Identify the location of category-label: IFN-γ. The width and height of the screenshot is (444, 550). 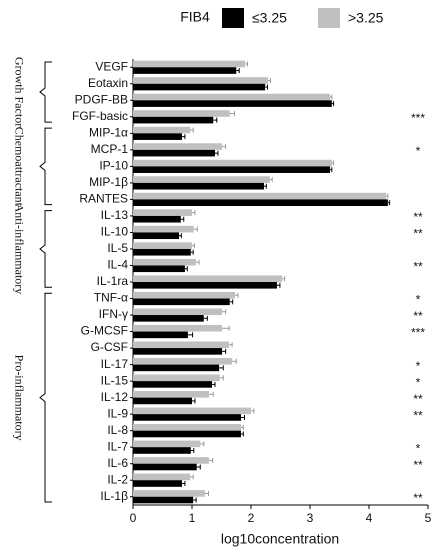
(113, 314).